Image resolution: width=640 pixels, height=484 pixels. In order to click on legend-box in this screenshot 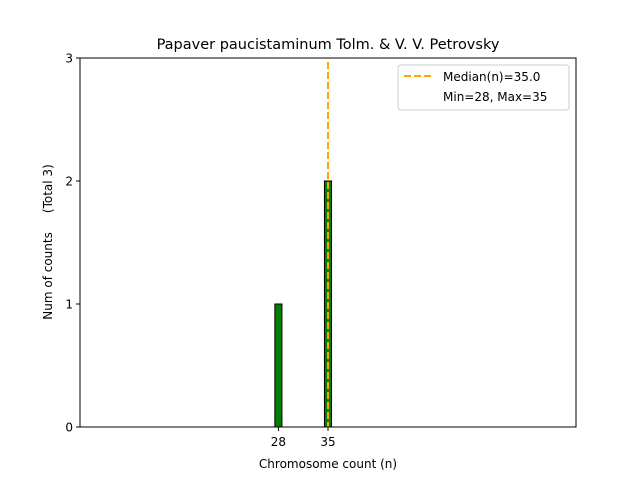, I will do `click(483, 87)`.